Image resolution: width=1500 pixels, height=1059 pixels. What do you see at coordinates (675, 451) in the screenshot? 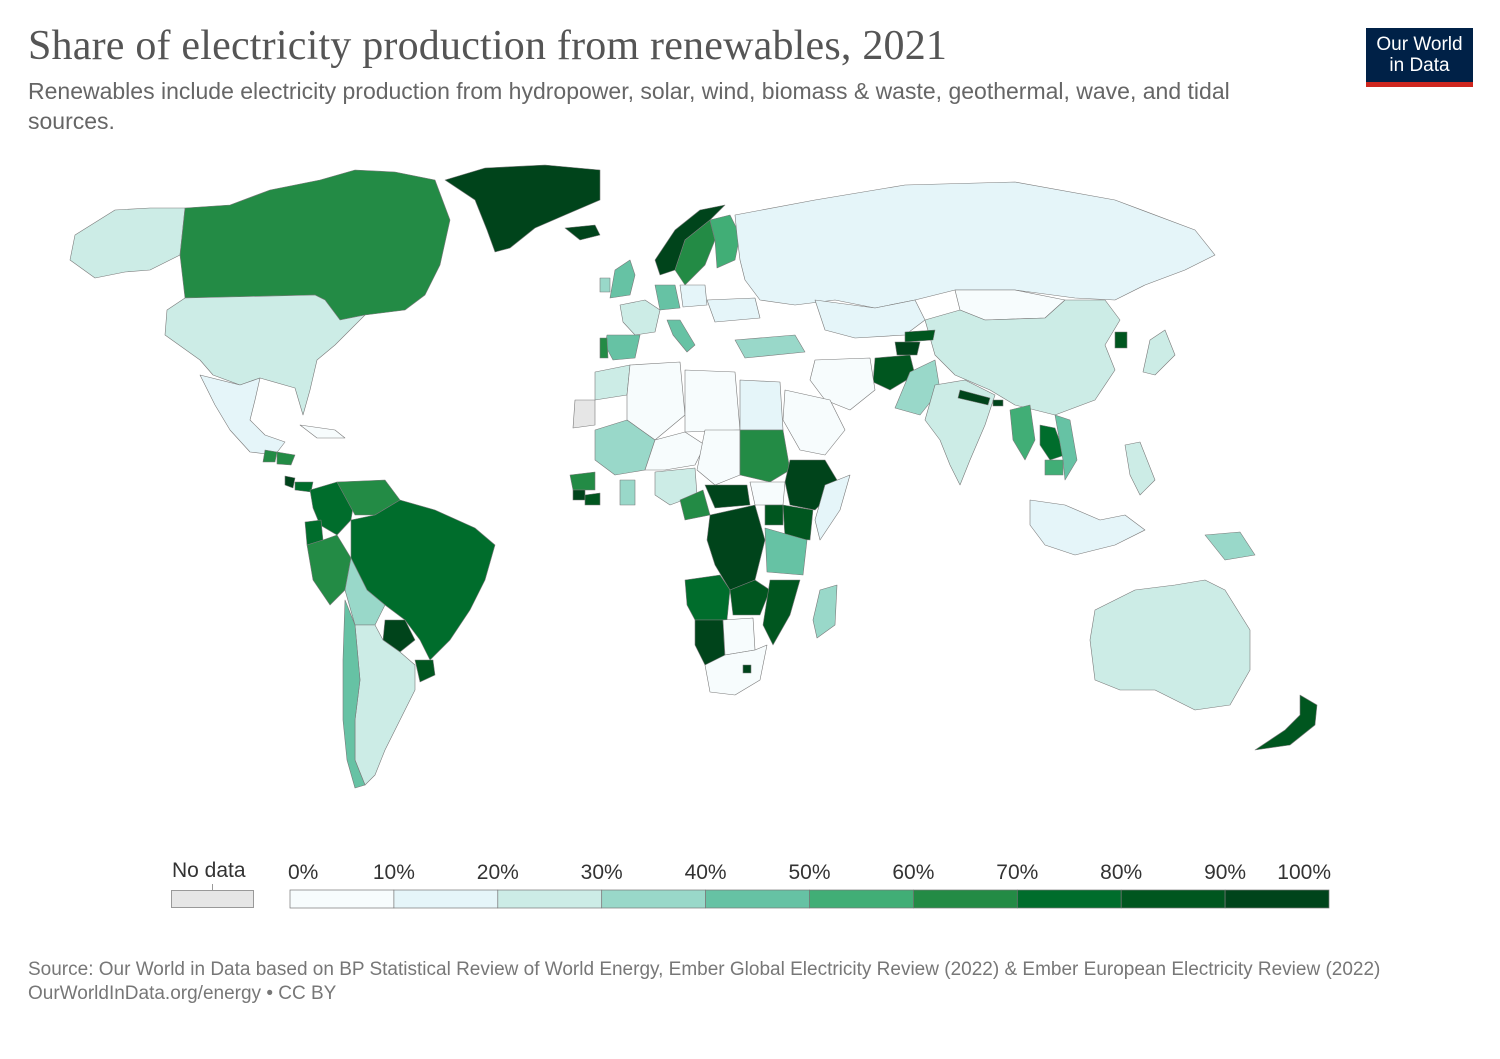
I see `country-niger` at bounding box center [675, 451].